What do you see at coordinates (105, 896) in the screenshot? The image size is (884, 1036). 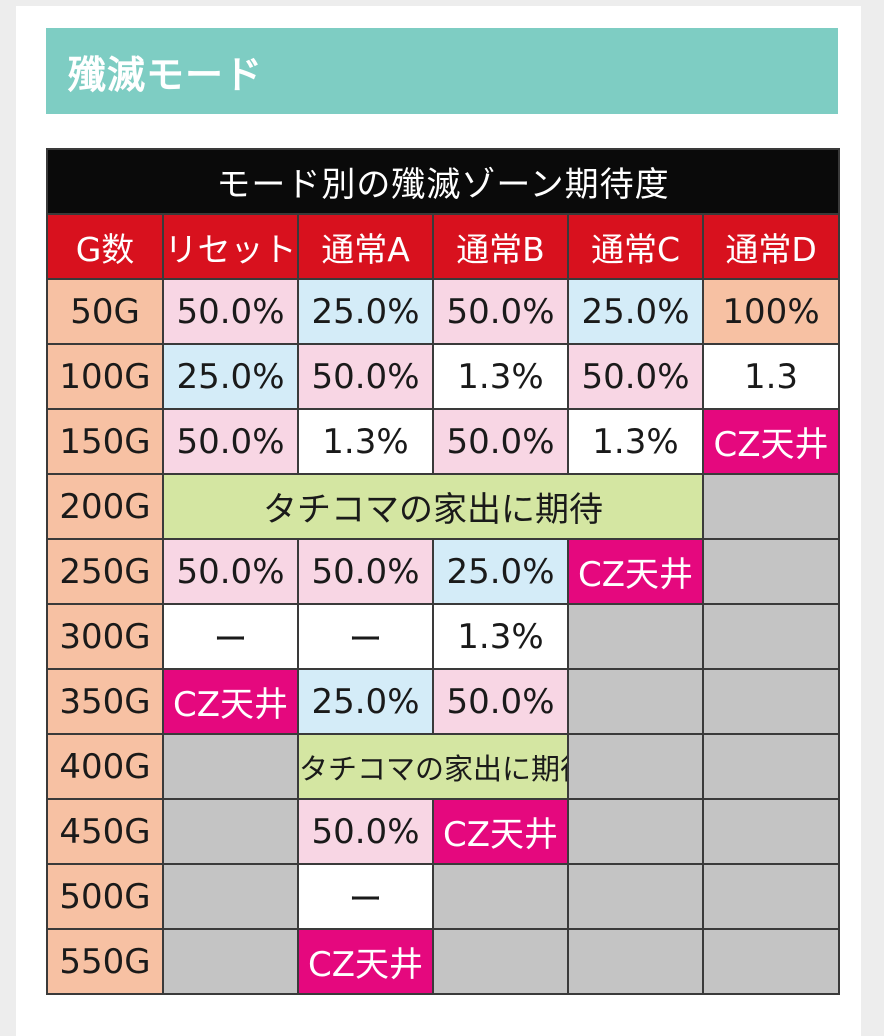 I see `row-game-count: 500G` at bounding box center [105, 896].